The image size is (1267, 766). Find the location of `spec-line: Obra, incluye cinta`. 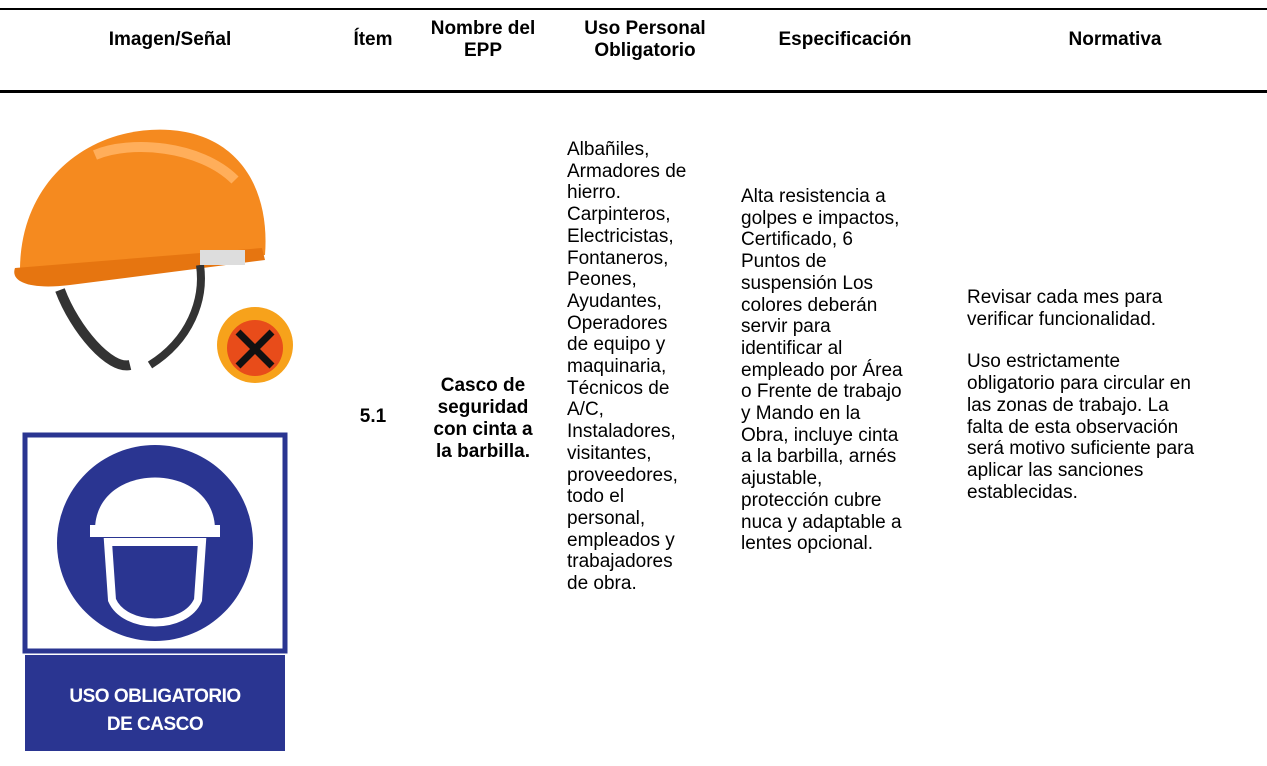

spec-line: Obra, incluye cinta is located at coordinates (820, 435).